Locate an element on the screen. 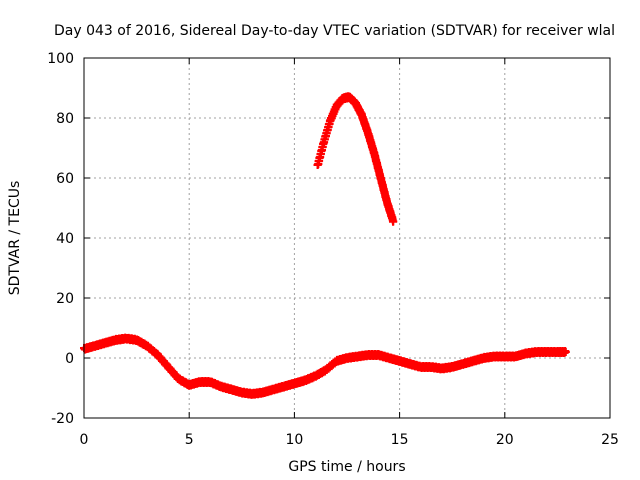  y-tick-label: -20 is located at coordinates (62, 419).